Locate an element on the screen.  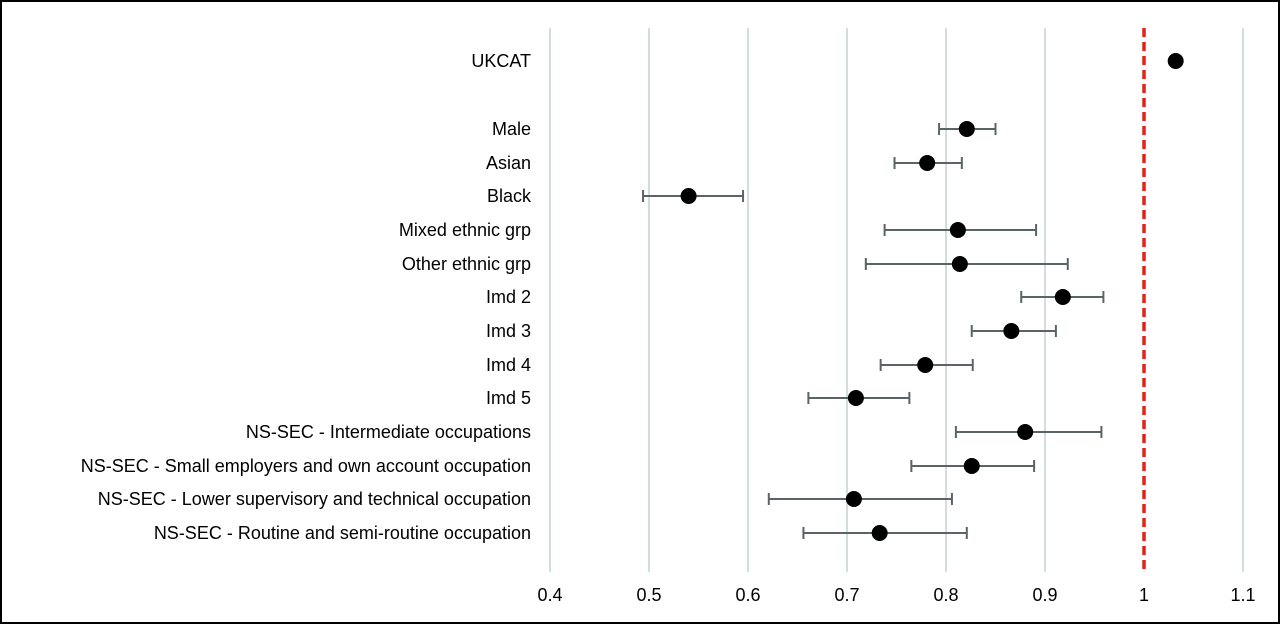
x-tick-label: 0.4 is located at coordinates (549, 595).